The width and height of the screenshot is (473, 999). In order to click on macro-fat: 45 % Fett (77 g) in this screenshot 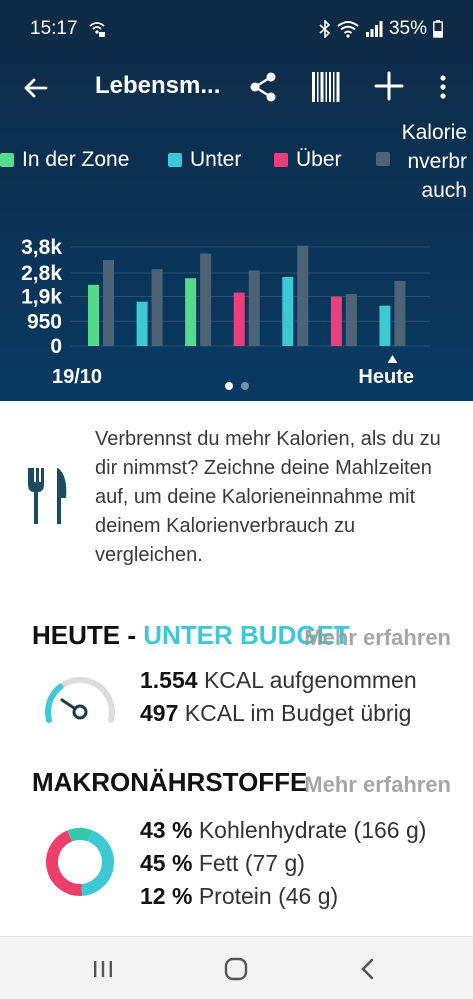, I will do `click(222, 863)`.